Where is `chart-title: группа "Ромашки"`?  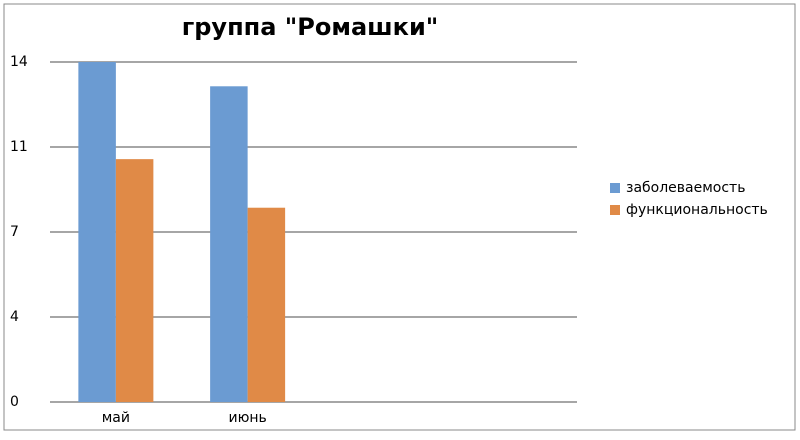
chart-title: группа "Ромашки" is located at coordinates (310, 27).